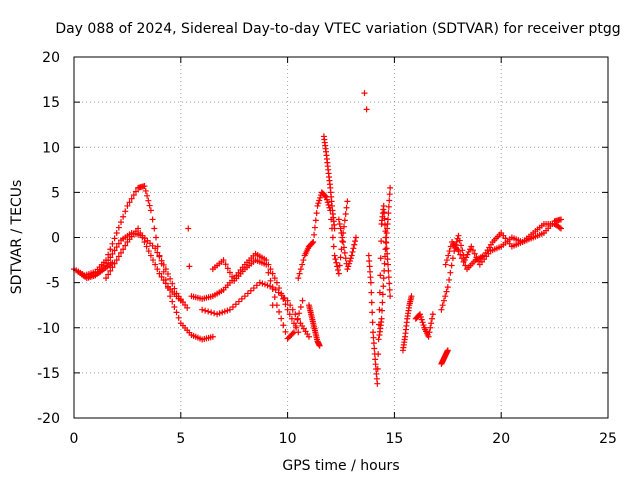 The width and height of the screenshot is (640, 480). What do you see at coordinates (51, 103) in the screenshot?
I see `y-tick-label: 15` at bounding box center [51, 103].